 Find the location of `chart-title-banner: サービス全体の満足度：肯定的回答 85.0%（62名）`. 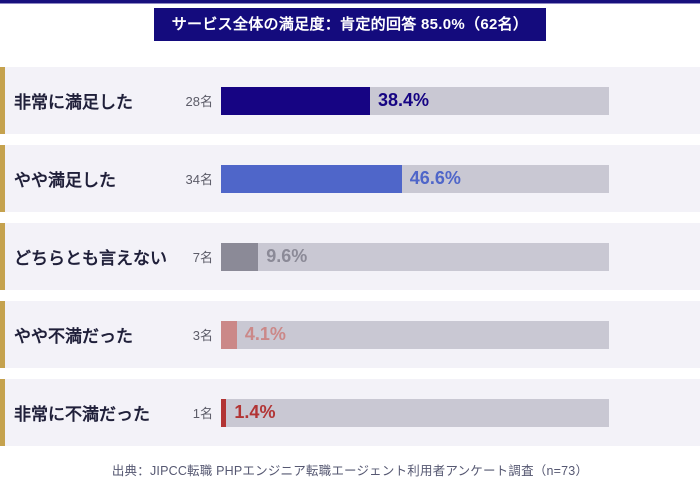

chart-title-banner: サービス全体の満足度：肯定的回答 85.0%（62名） is located at coordinates (350, 24).